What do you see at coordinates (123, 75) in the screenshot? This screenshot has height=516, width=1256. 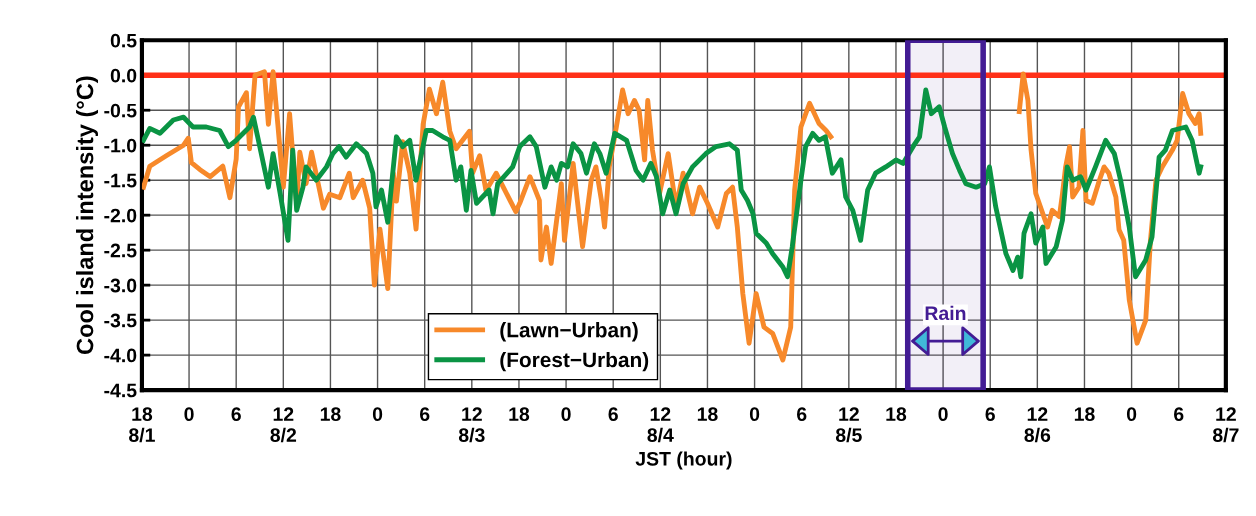 I see `y-tick-label: 0.0` at bounding box center [123, 75].